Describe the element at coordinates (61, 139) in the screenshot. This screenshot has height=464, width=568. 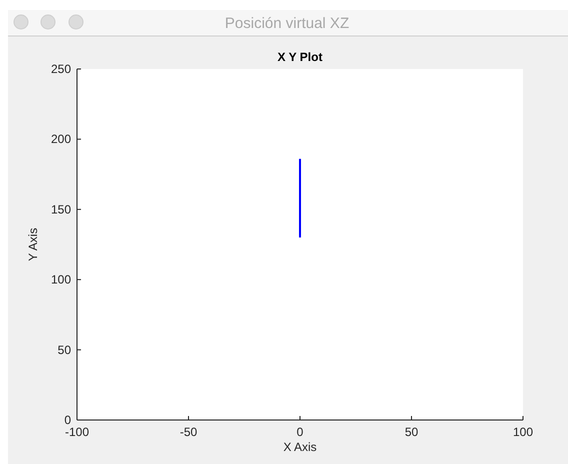
I see `y-tick-label: 200` at that location.